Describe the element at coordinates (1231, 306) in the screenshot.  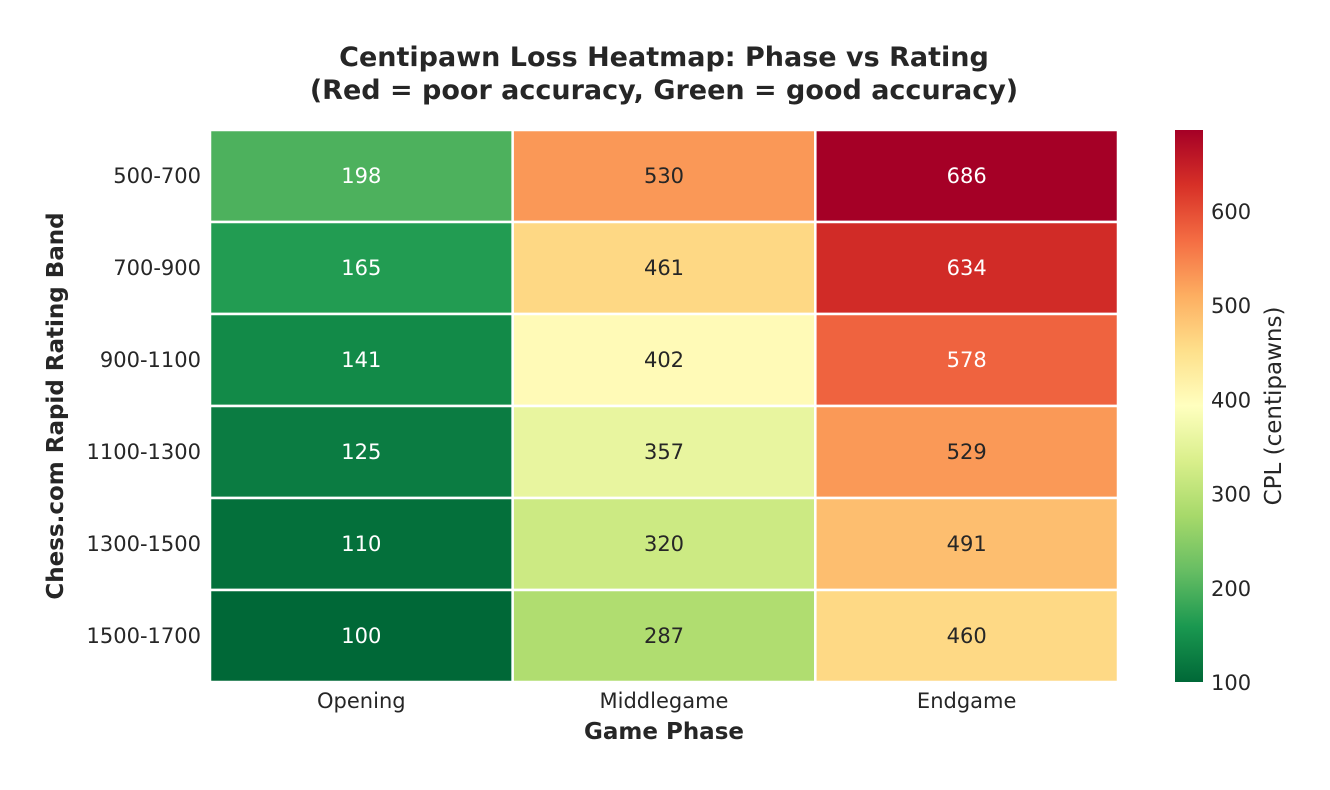
I see `colorbar-tick-label: 500` at that location.